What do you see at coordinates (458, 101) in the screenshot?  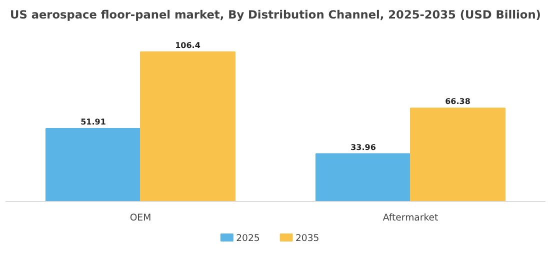 I see `data-label: 66.38` at bounding box center [458, 101].